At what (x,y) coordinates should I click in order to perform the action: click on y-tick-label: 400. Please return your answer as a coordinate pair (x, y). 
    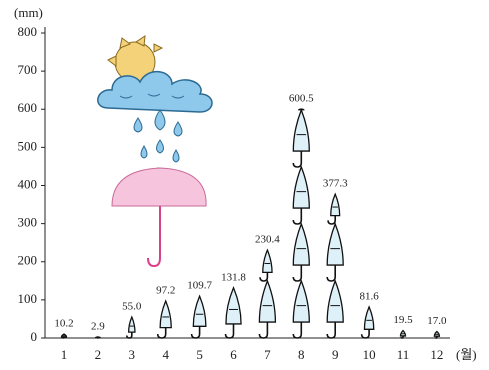
    Looking at the image, I should click on (28, 183).